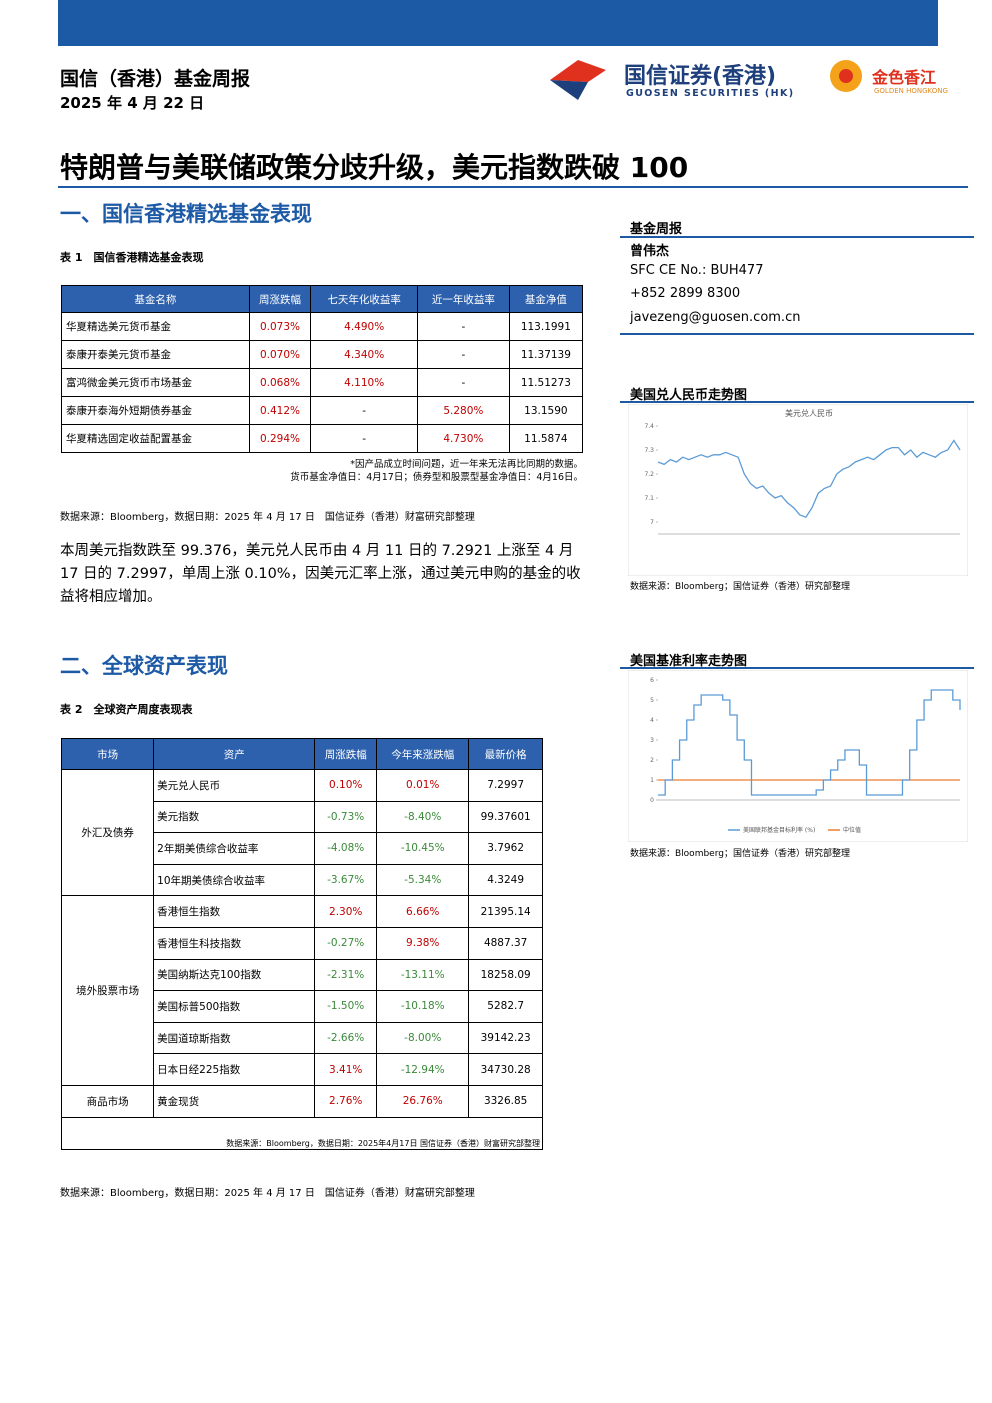  I want to click on cell: 美国纳斯达克100指数, so click(234, 975).